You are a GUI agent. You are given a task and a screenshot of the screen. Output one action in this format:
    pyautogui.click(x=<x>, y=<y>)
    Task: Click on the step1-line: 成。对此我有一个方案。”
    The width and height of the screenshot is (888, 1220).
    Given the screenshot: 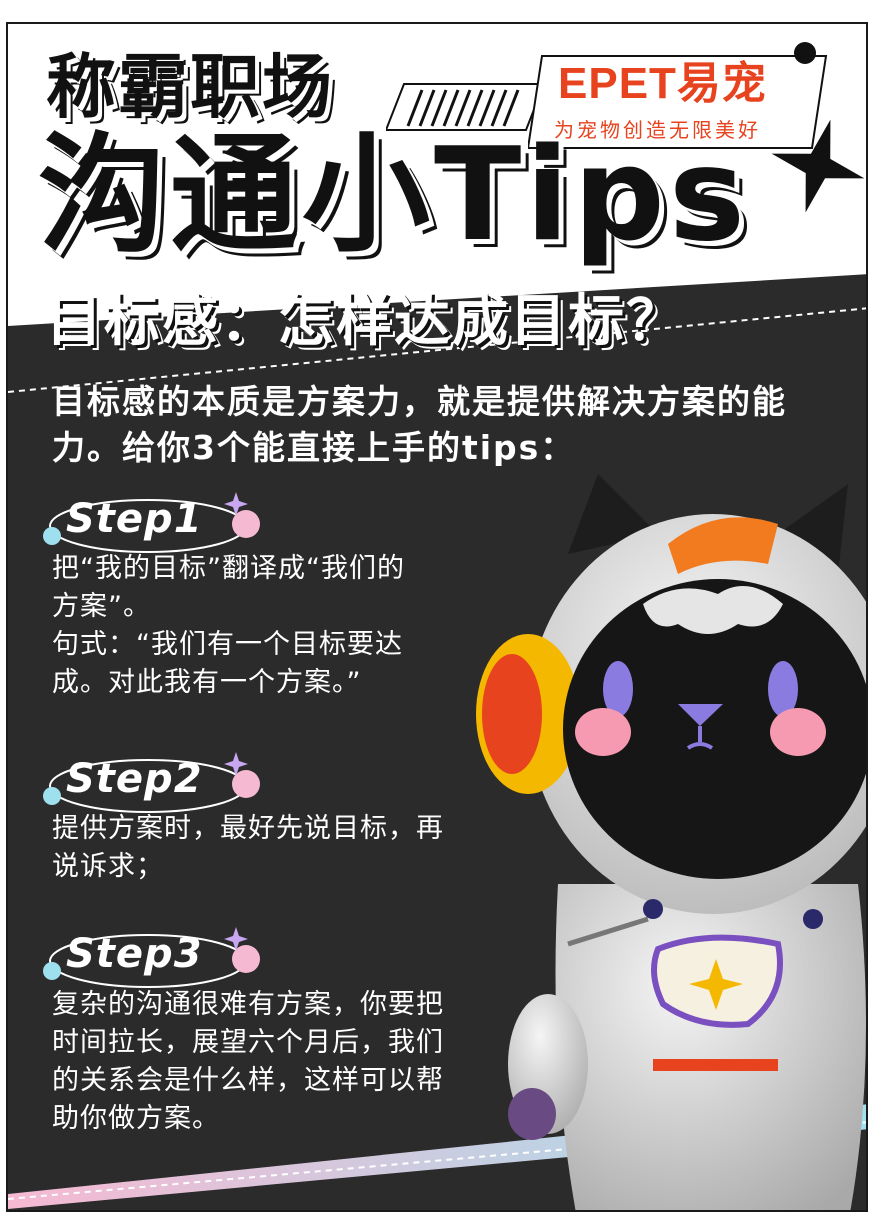 What is the action you would take?
    pyautogui.click(x=207, y=682)
    